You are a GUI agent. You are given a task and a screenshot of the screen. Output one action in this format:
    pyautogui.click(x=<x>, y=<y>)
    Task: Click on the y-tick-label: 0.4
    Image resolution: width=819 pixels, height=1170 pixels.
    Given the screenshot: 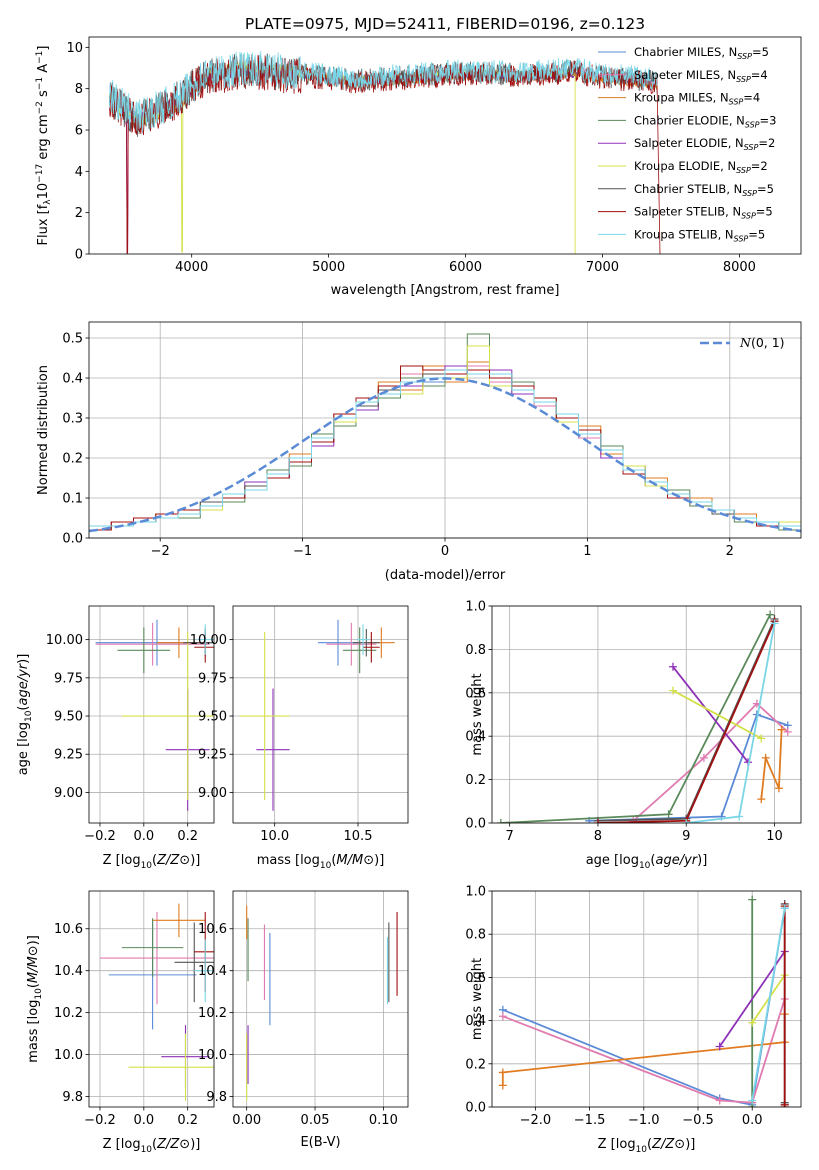 What is the action you would take?
    pyautogui.click(x=72, y=379)
    